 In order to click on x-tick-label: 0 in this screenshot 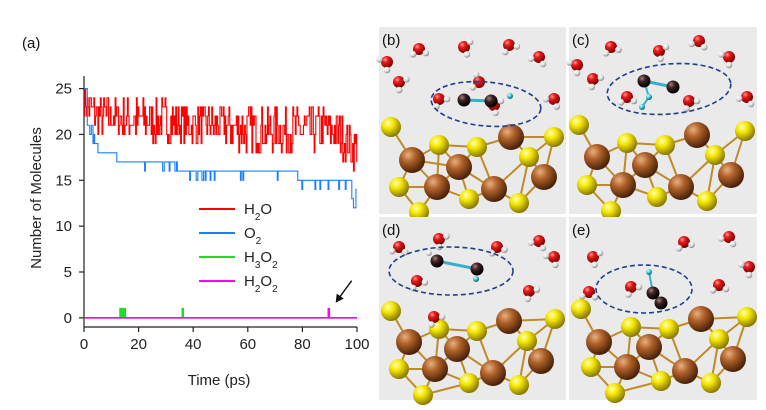, I will do `click(84, 344)`.